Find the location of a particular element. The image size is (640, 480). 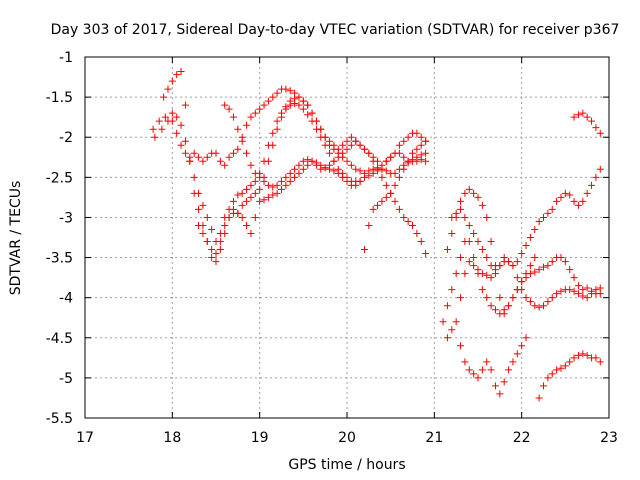

x-tick-label: 17 is located at coordinates (85, 438).